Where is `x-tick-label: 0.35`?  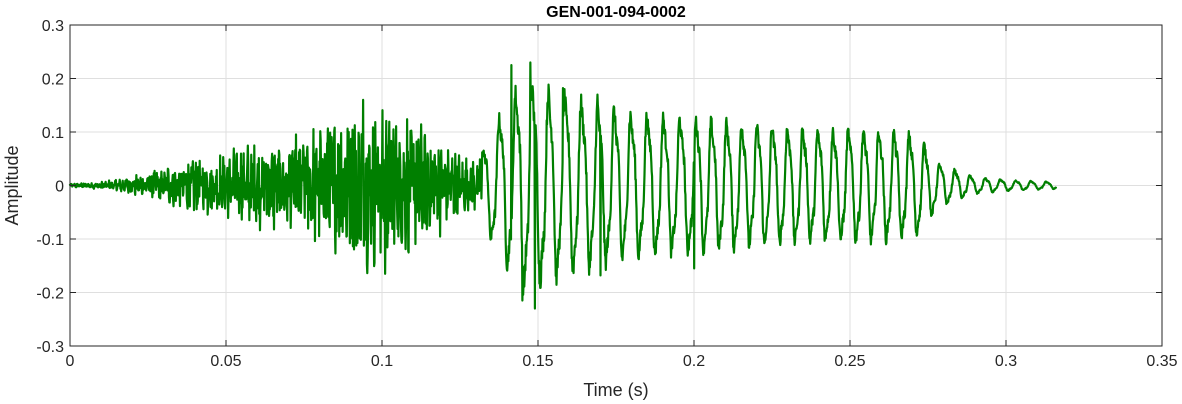
x-tick-label: 0.35 is located at coordinates (1161, 361).